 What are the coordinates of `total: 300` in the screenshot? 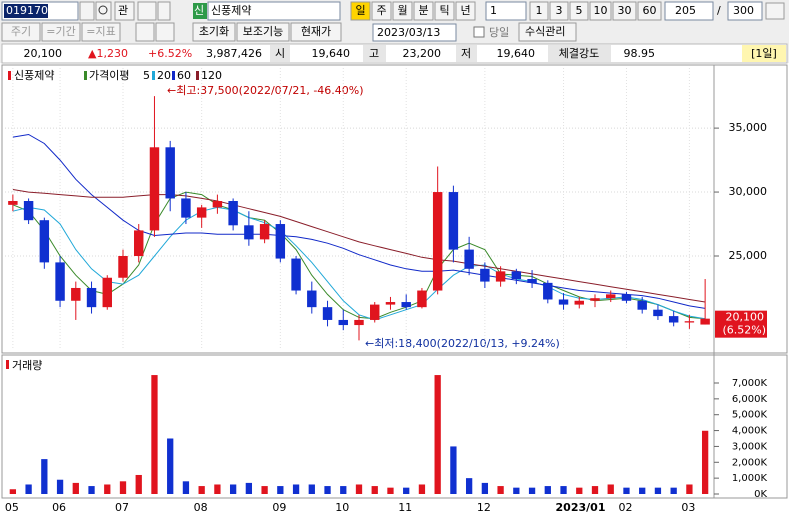 It's located at (743, 10).